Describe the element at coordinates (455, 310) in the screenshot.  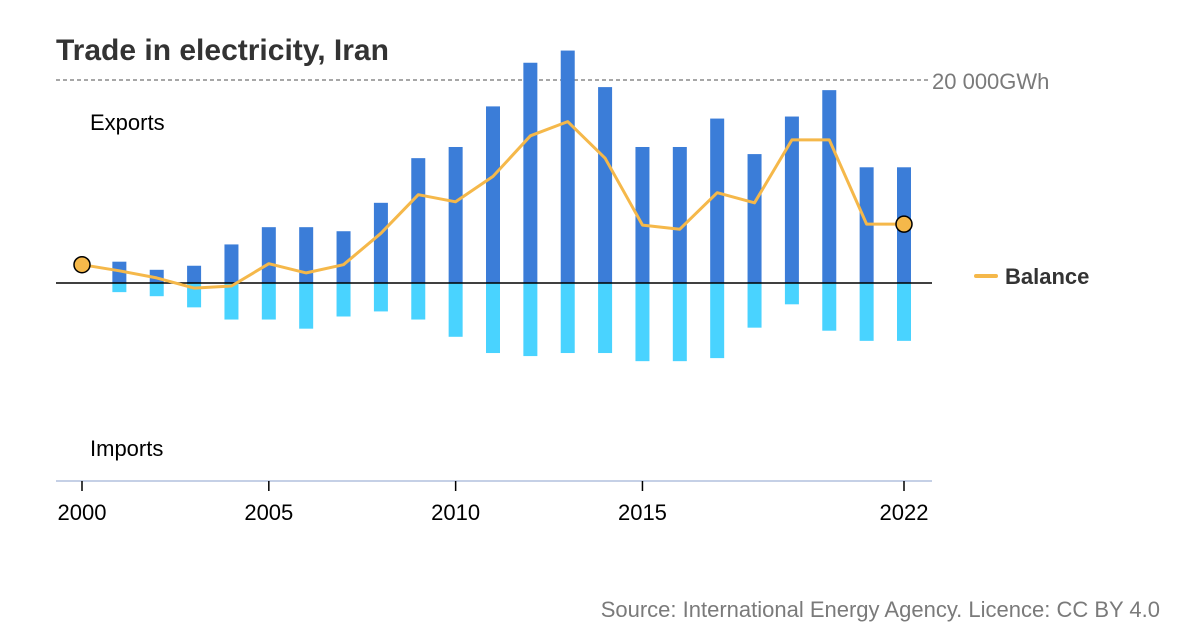
I see `import-bar-2010` at that location.